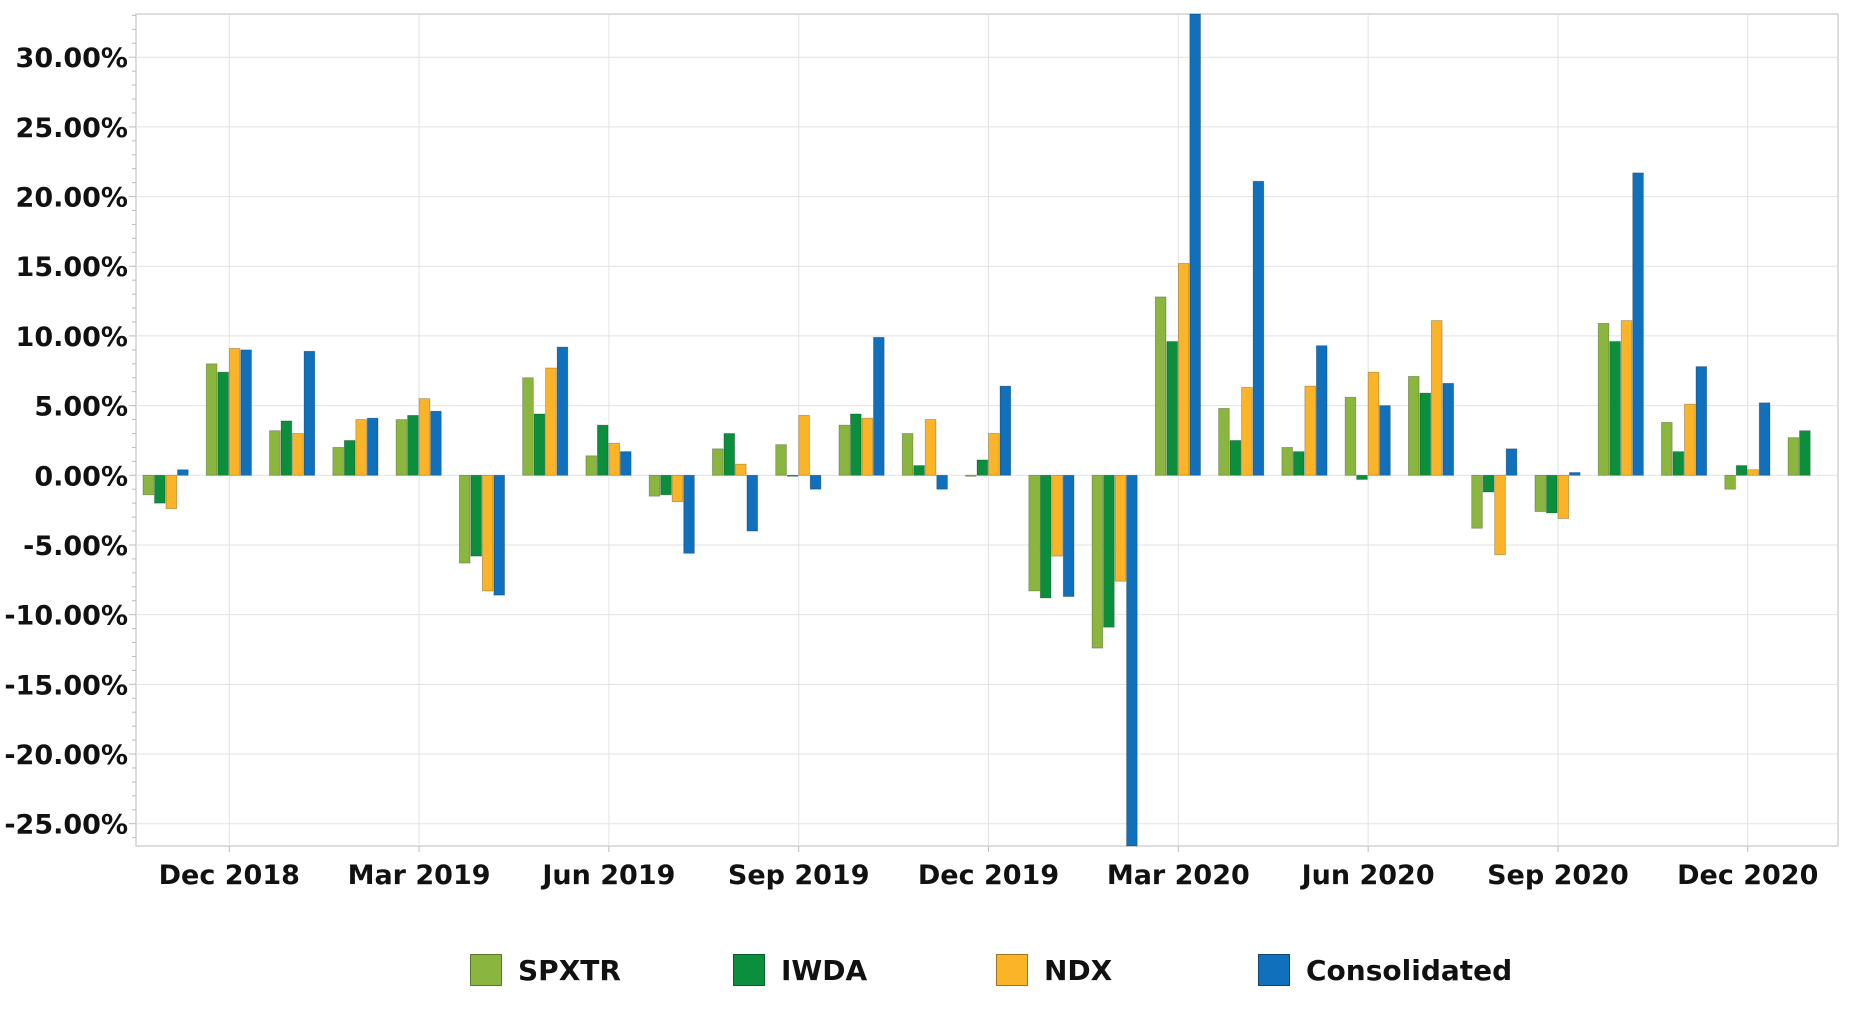  Describe the element at coordinates (1552, 494) in the screenshot. I see `bar-iwda-sep-2020` at that location.